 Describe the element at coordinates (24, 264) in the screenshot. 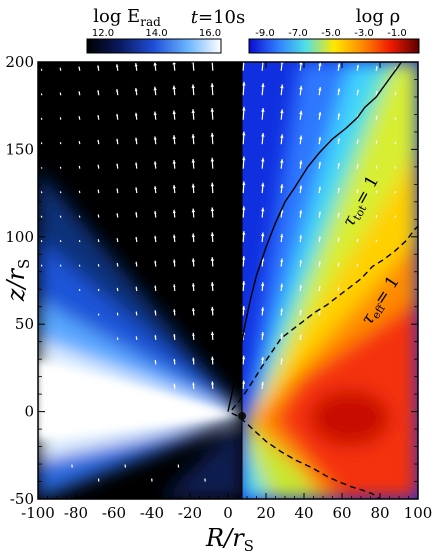

I see `y-axis-label-sub: S` at that location.